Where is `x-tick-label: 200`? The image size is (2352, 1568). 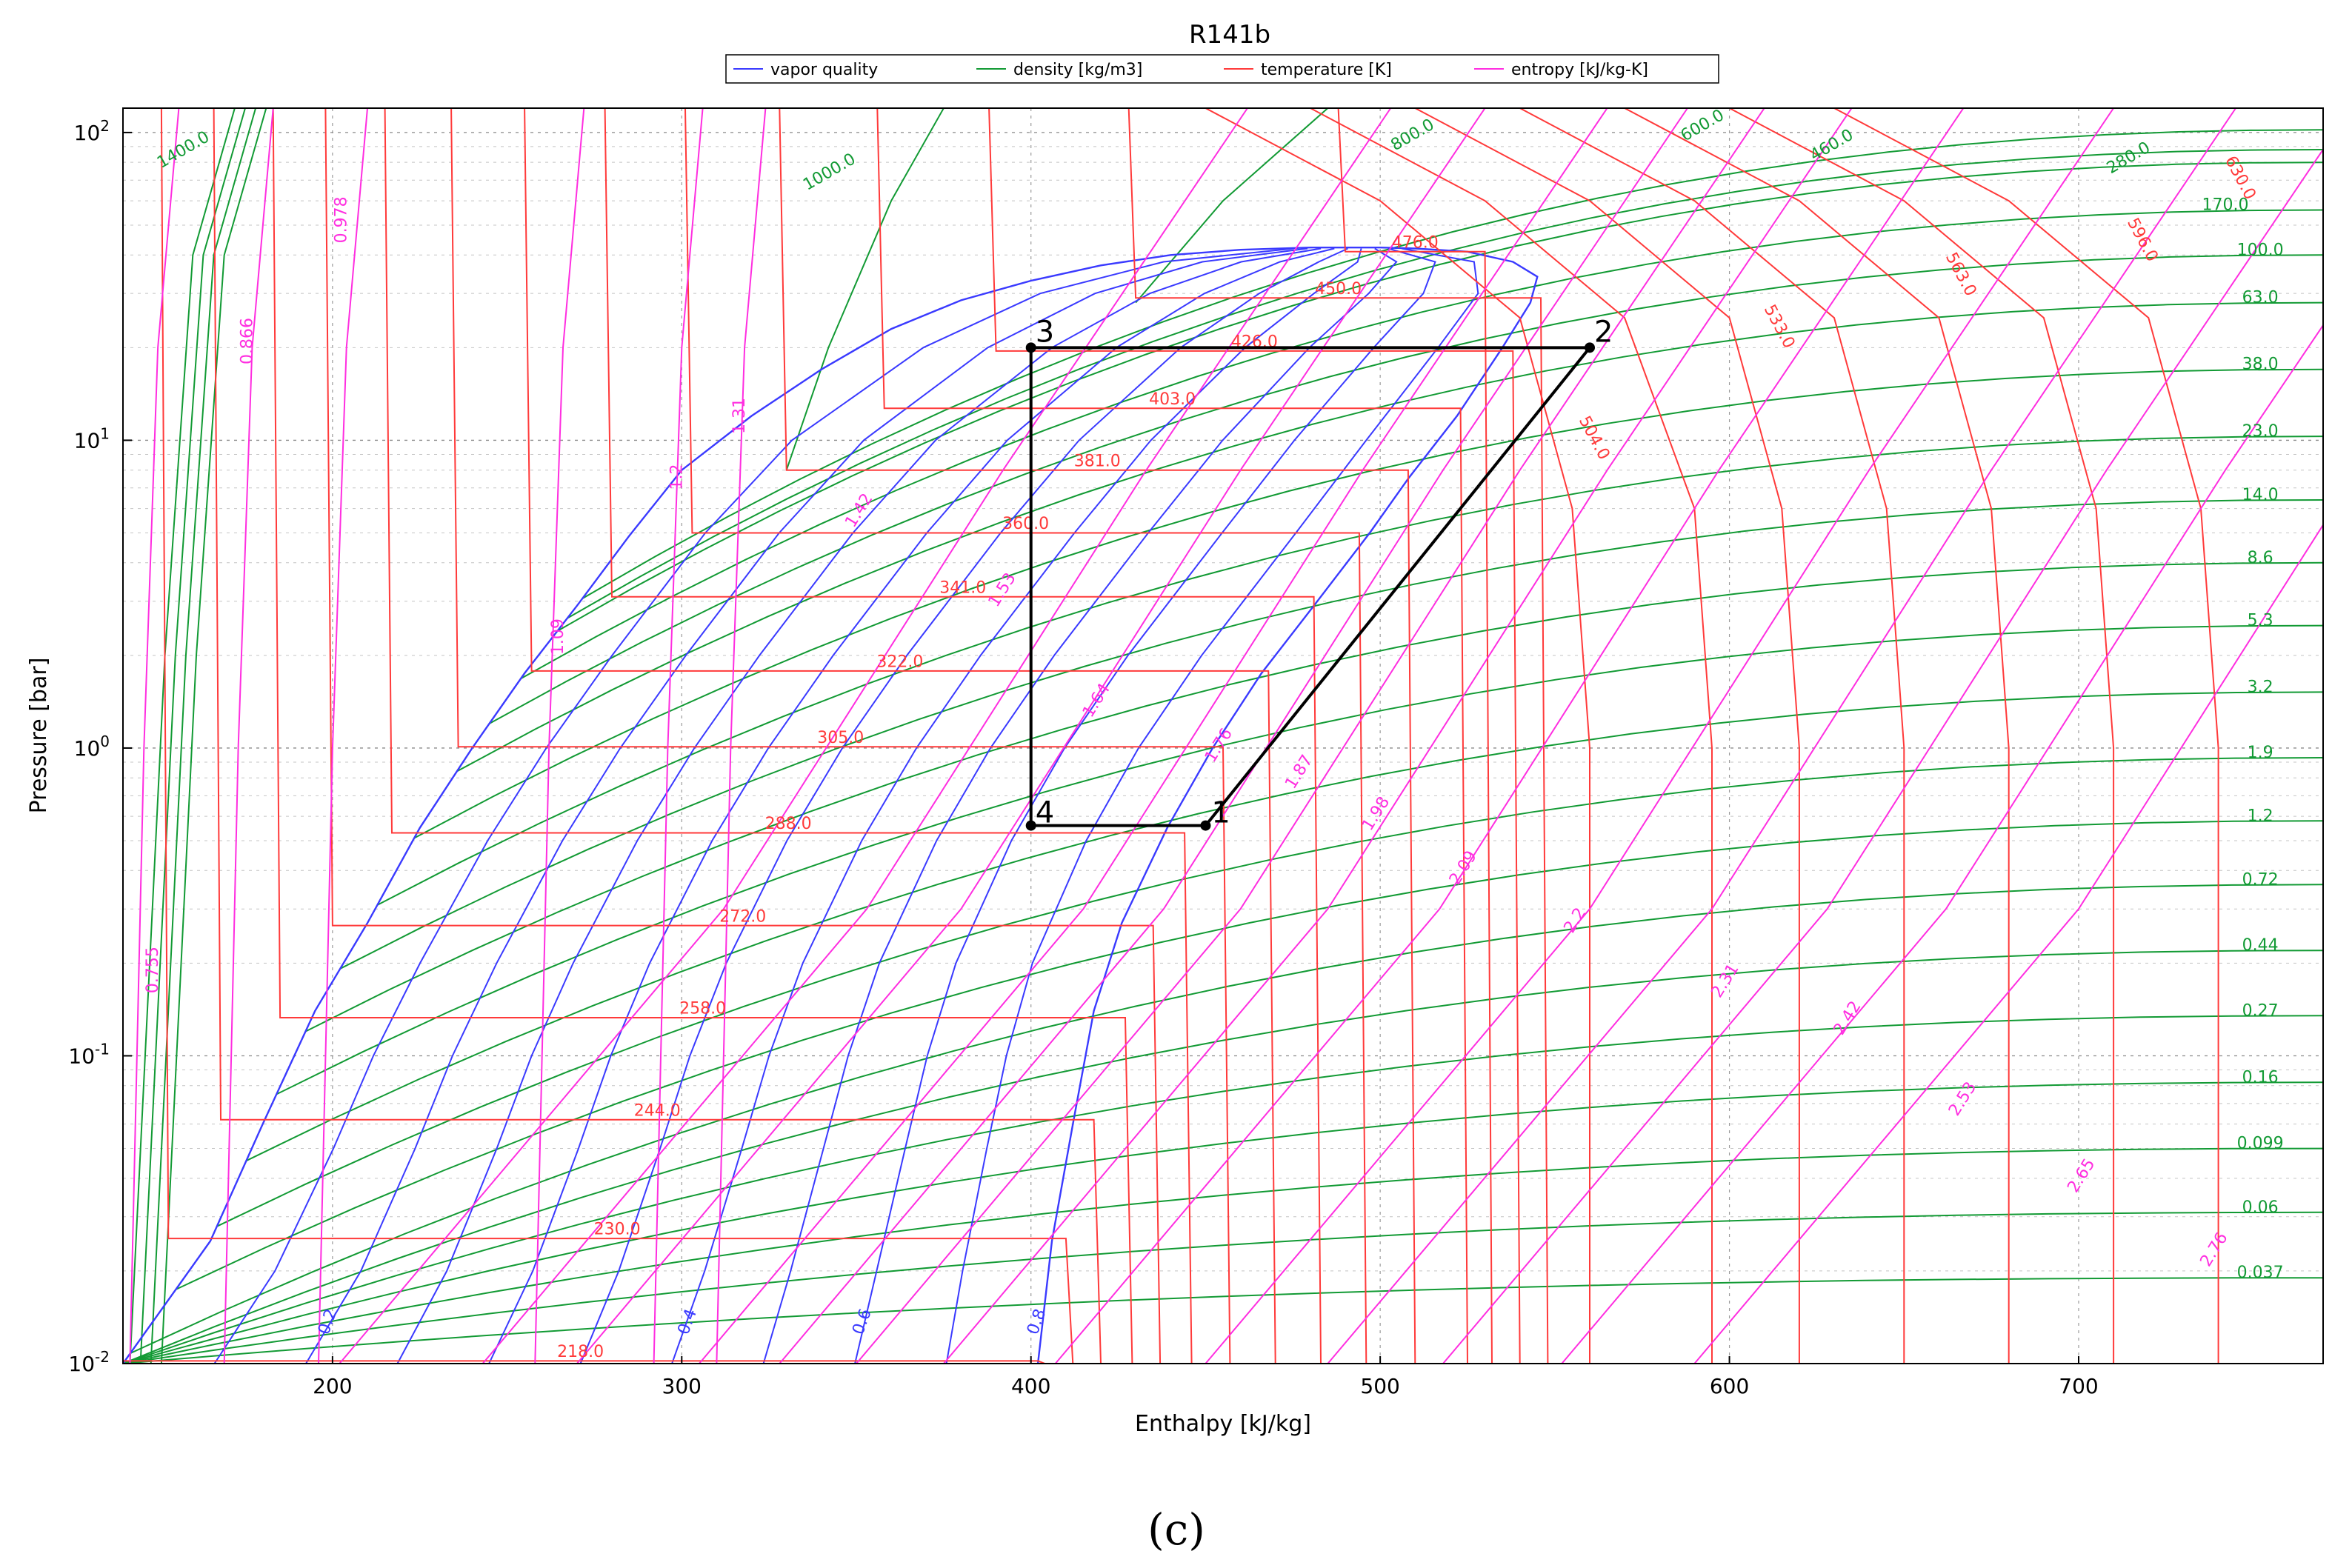 x-tick-label: 200 is located at coordinates (332, 1386).